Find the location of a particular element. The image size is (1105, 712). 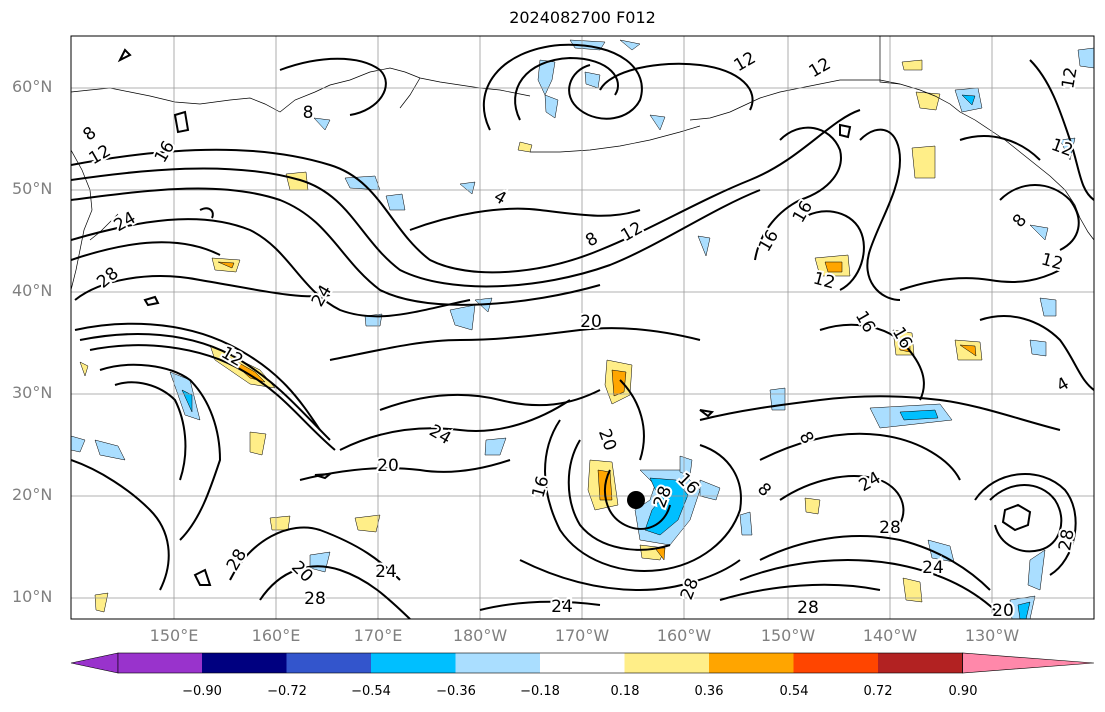

lat-label: 60°N is located at coordinates (32, 86).